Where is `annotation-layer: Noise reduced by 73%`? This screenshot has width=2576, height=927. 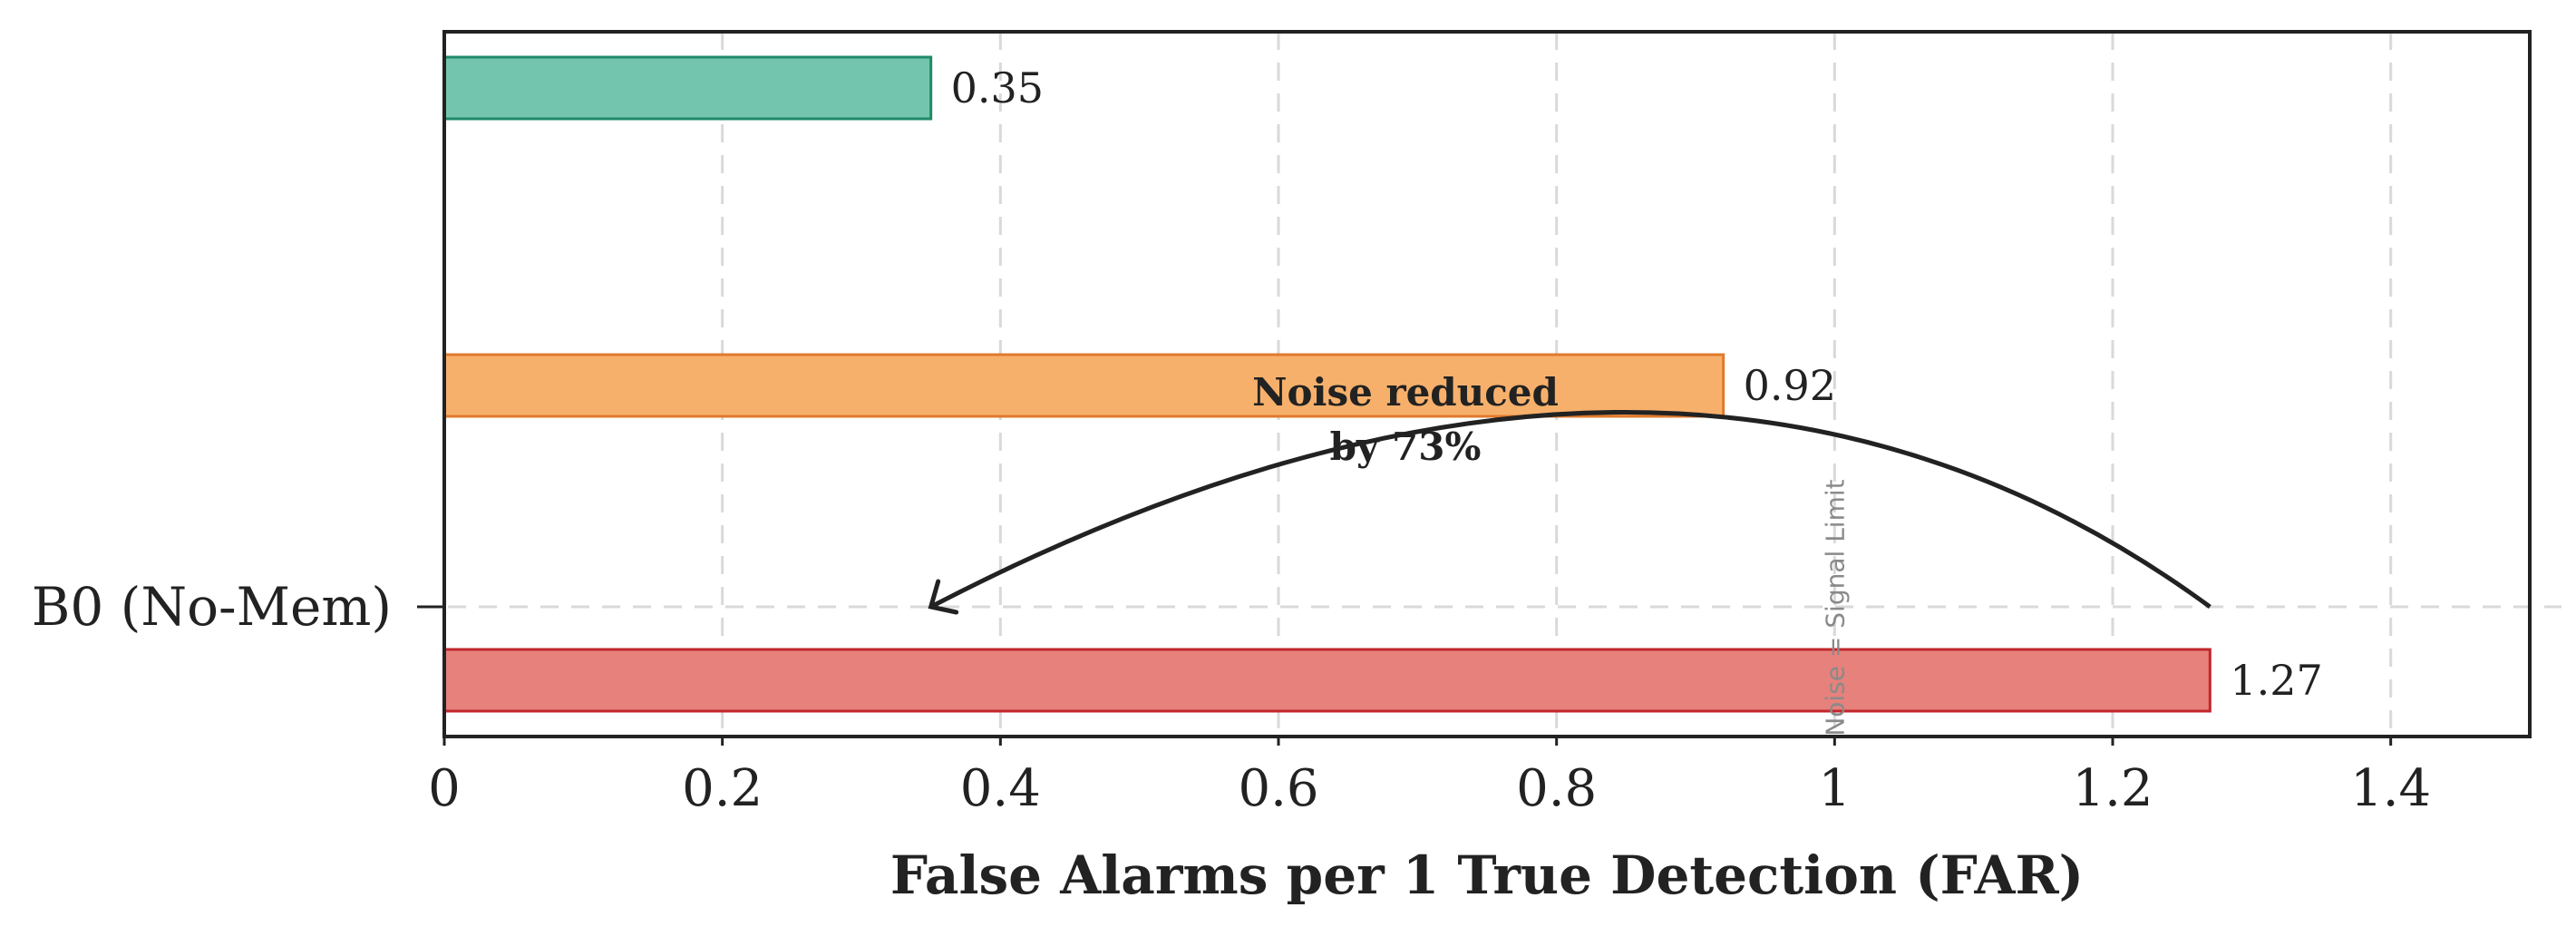 annotation-layer: Noise reduced by 73% is located at coordinates (1569, 492).